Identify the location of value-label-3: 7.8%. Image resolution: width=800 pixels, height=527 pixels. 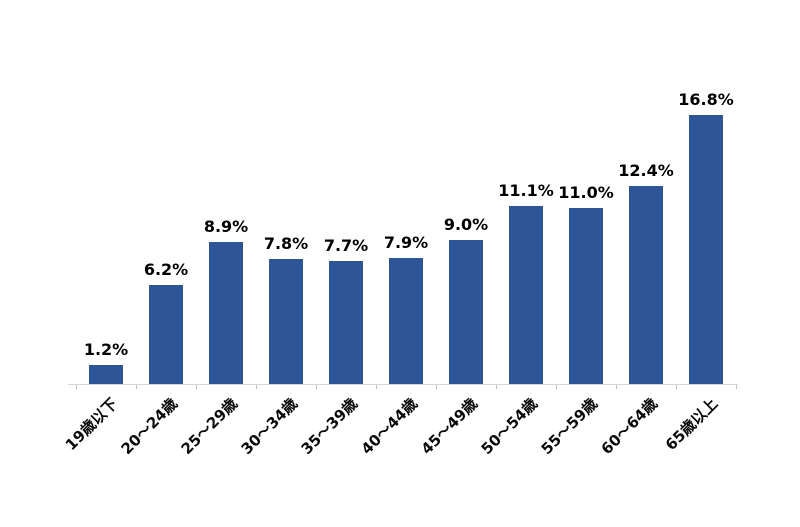
(286, 243).